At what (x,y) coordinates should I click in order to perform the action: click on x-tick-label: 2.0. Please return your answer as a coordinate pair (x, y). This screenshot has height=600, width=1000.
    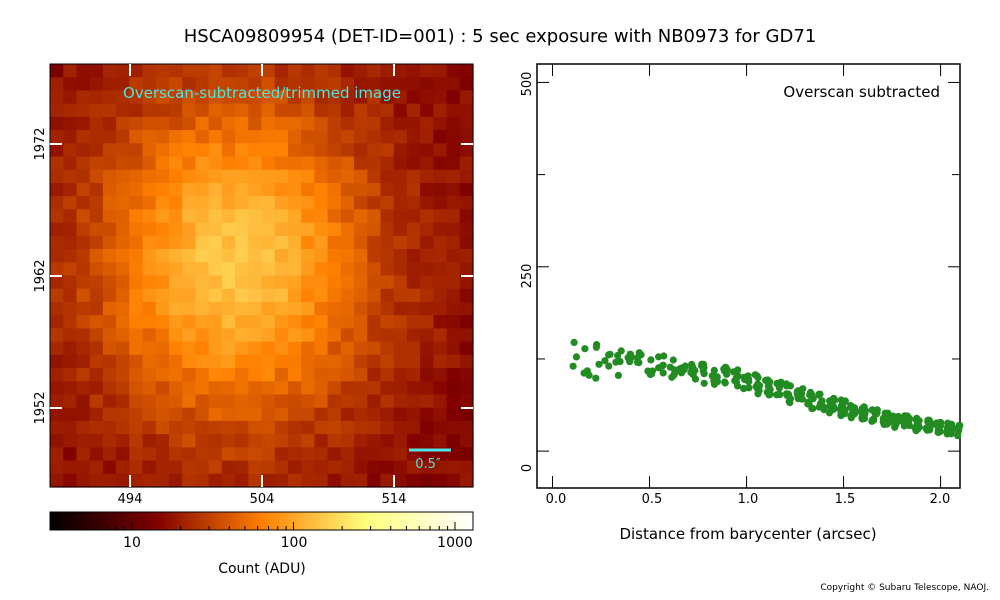
    Looking at the image, I should click on (940, 499).